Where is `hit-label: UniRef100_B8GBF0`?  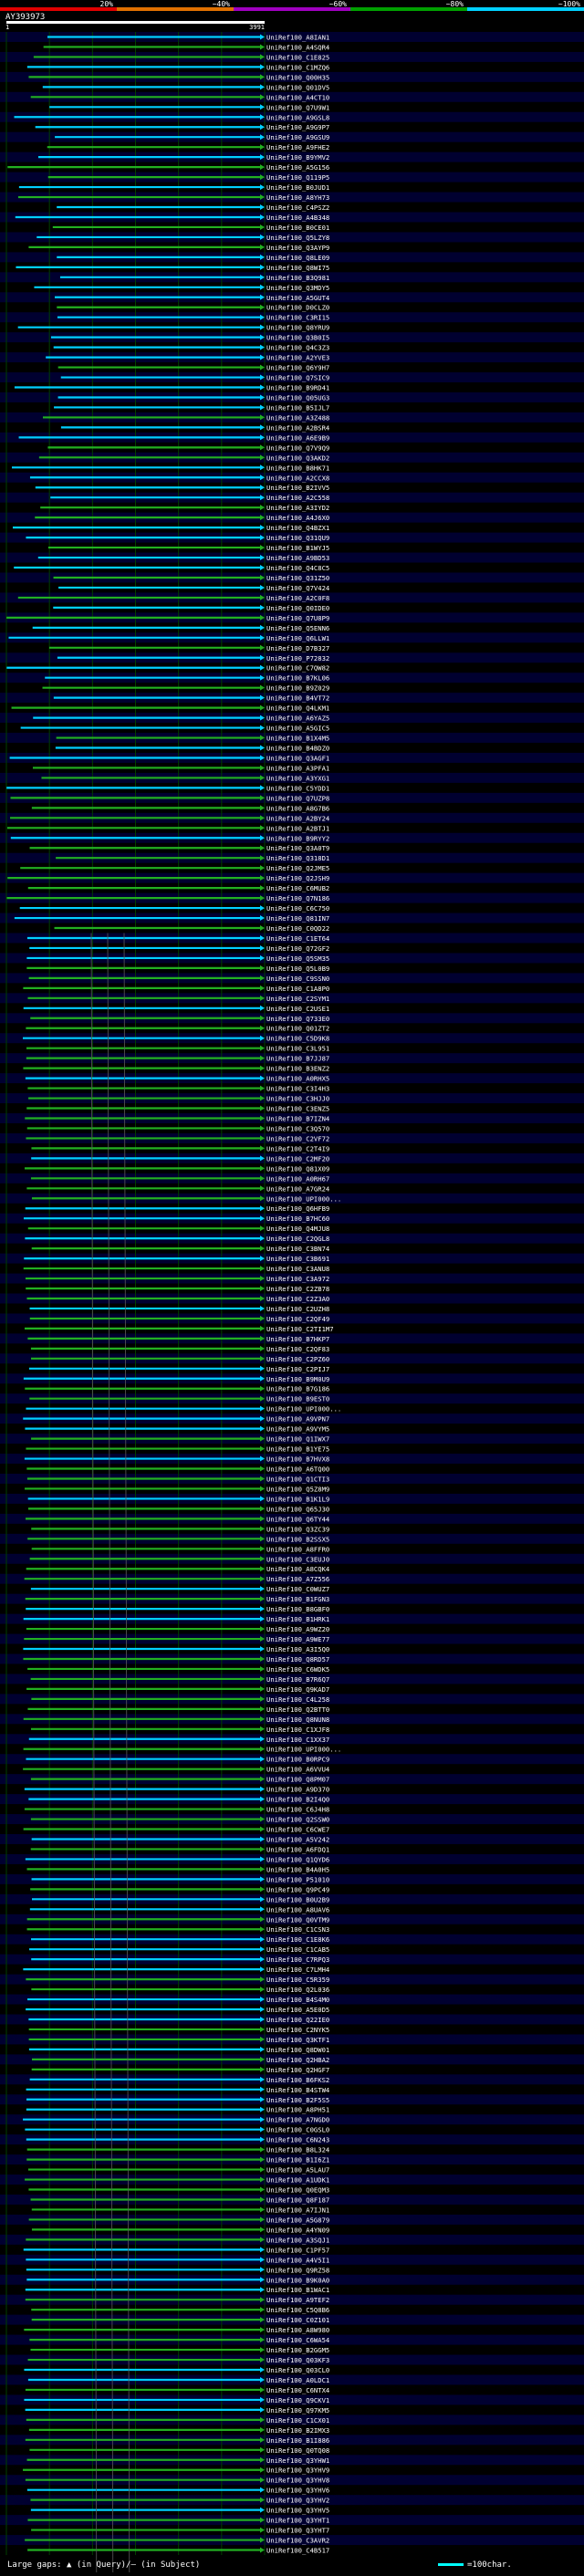
hit-label: UniRef100_B8GBF0 is located at coordinates (297, 1609).